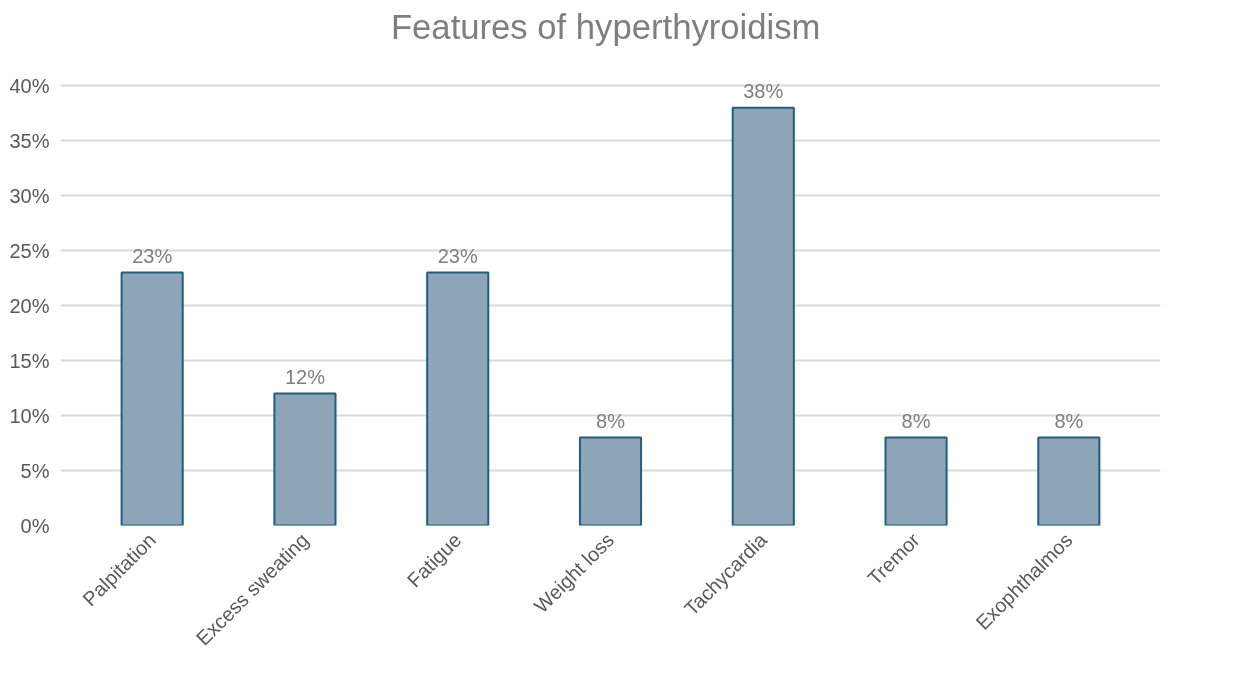 This screenshot has height=673, width=1245. Describe the element at coordinates (29, 140) in the screenshot. I see `y-tick-label: 35%` at that location.